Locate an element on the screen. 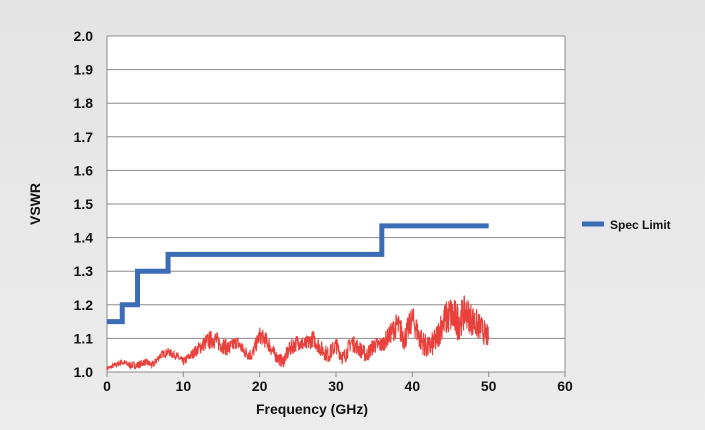 This screenshot has width=705, height=430. y-tick-labels: 1.0 1.1 1.2 1.3 1.4 1.5 1.6 1.7 1.8 1.9 2.0 is located at coordinates (84, 204).